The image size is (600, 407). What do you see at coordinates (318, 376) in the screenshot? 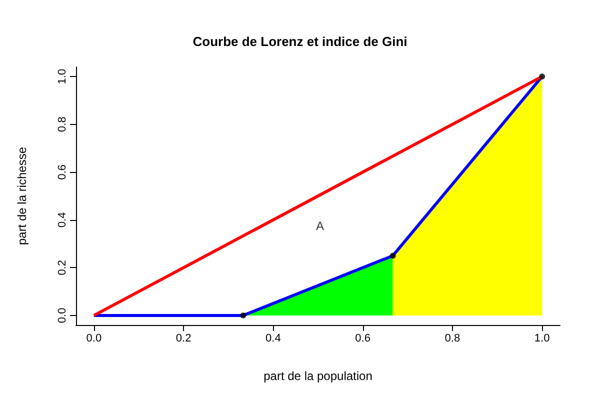
I see `x-axis-title: part de la population` at bounding box center [318, 376].